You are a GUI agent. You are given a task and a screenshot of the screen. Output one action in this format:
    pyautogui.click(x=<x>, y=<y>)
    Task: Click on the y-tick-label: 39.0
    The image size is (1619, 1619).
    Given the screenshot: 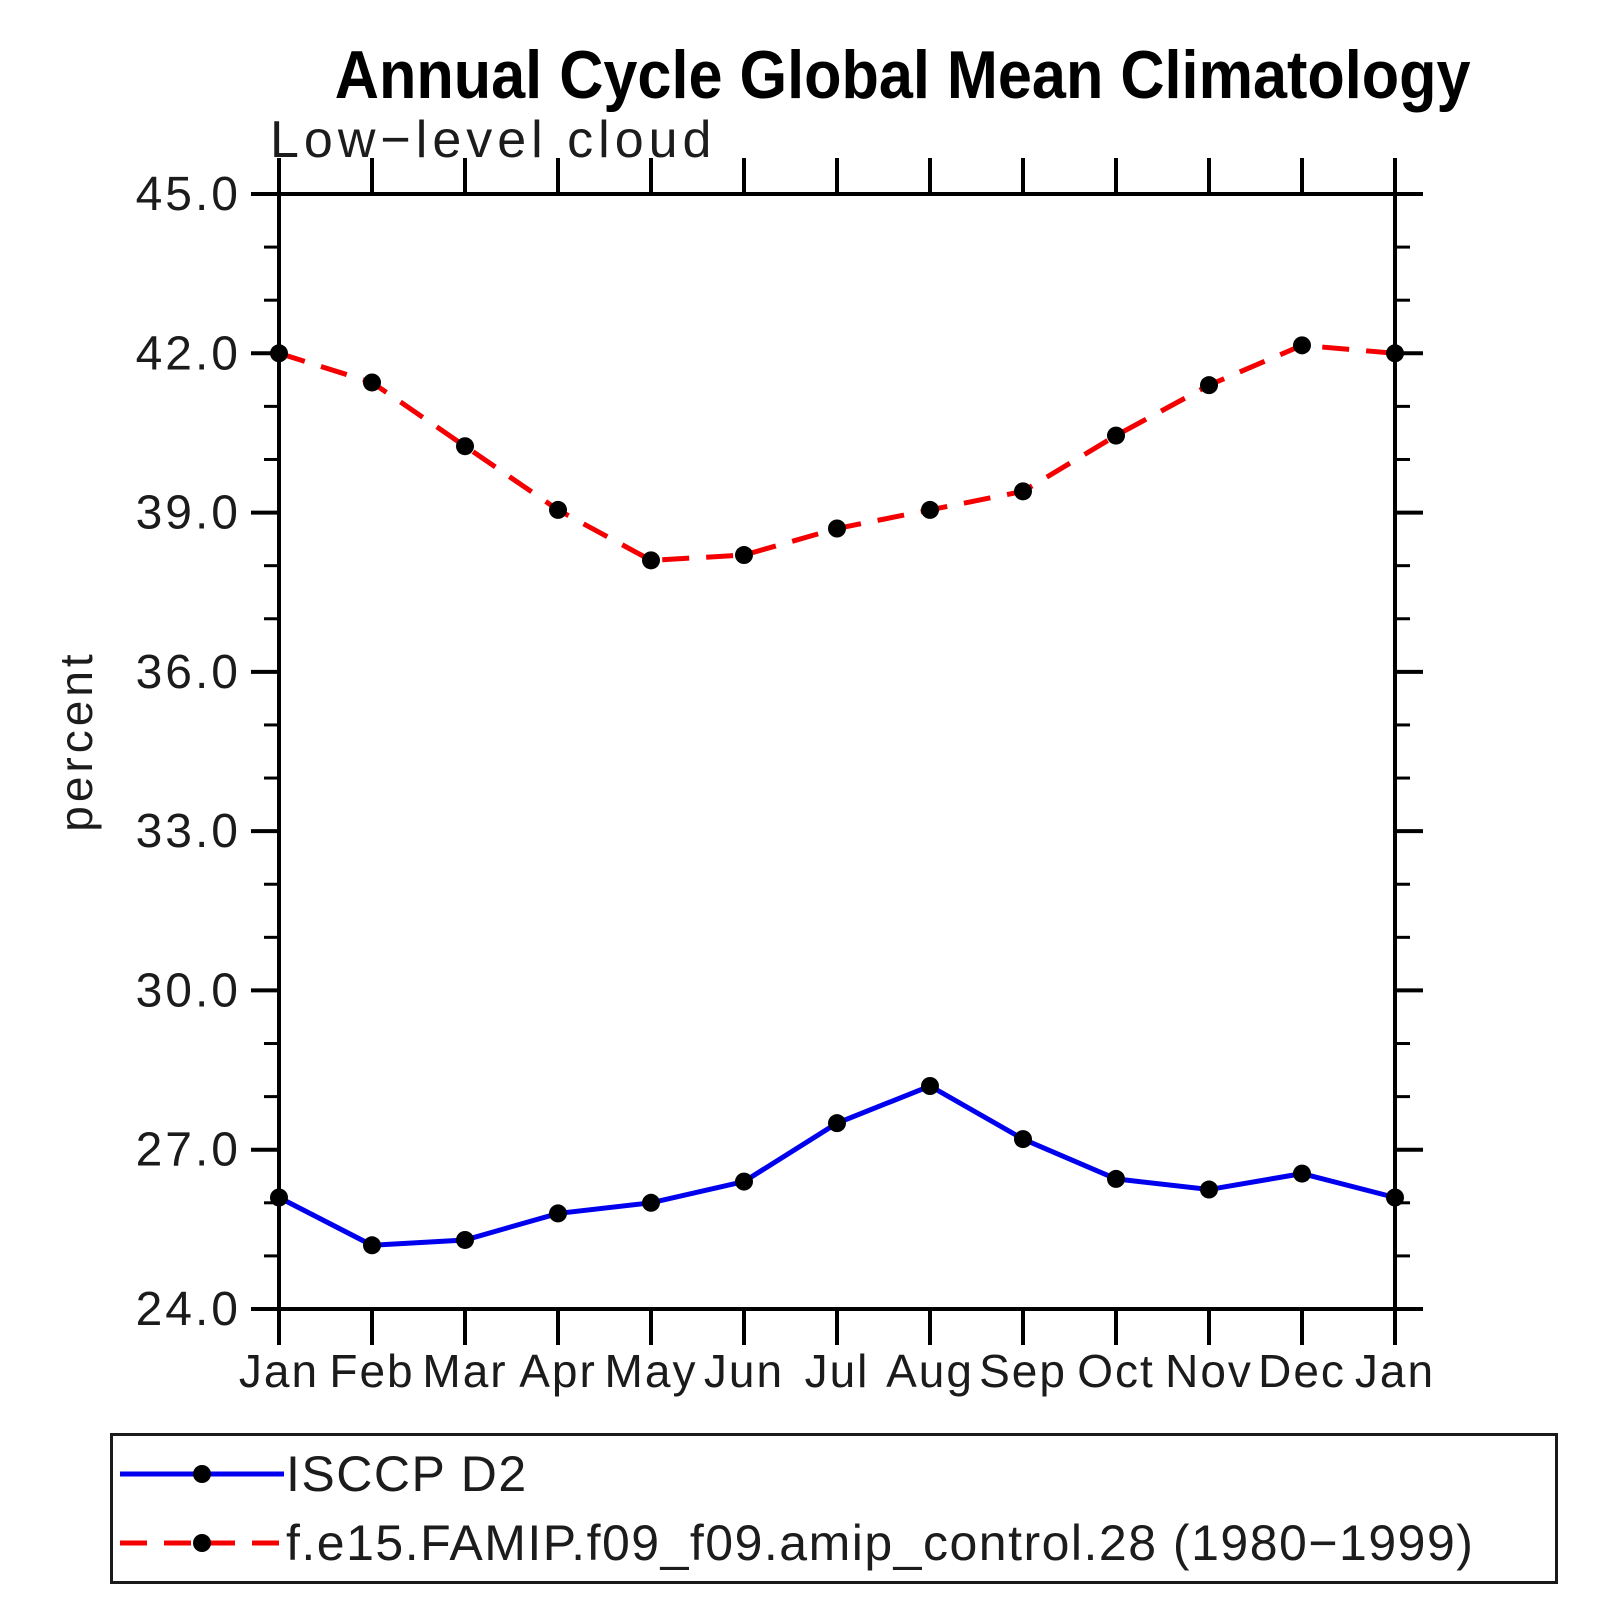 What is the action you would take?
    pyautogui.click(x=188, y=513)
    